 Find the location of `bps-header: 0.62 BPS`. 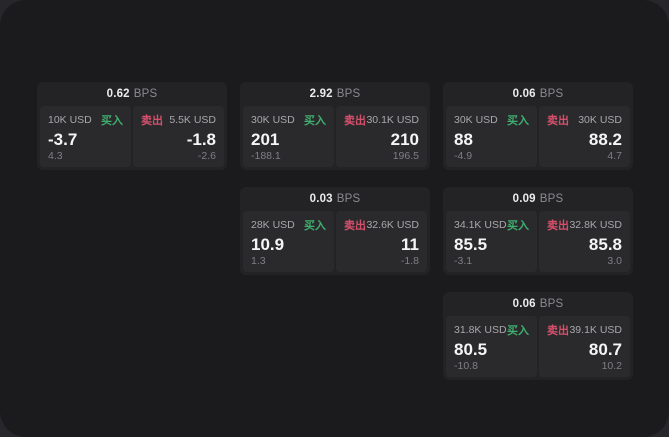

bps-header: 0.62 BPS is located at coordinates (132, 94).